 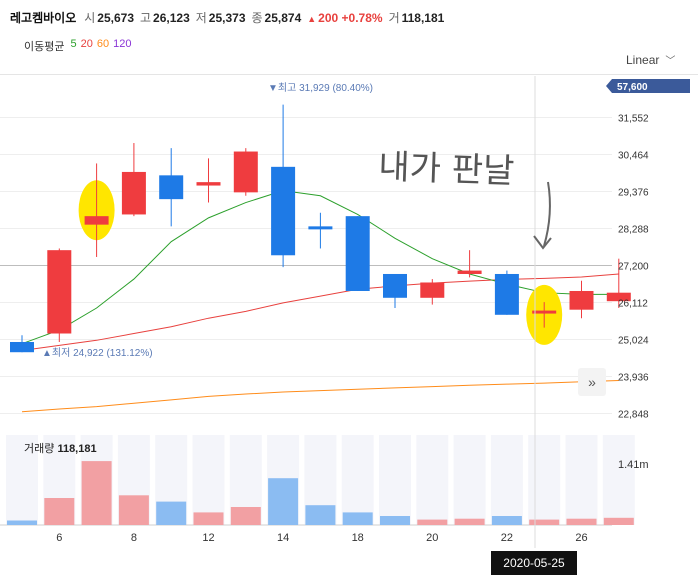 I want to click on ma-legend: 이동평균 5 20 60 120, so click(x=77, y=46).